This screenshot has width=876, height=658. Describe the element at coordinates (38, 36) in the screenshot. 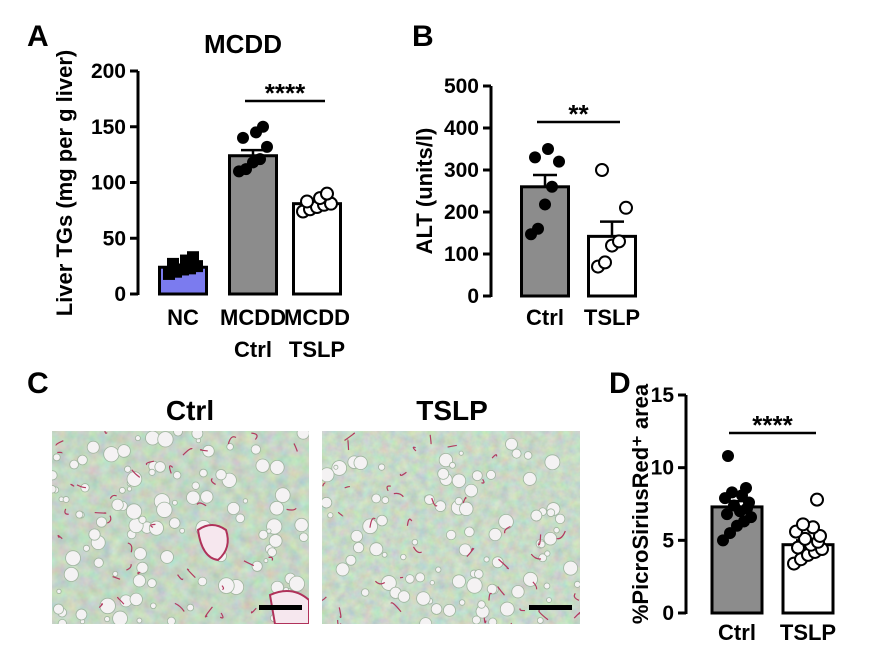

I see `panel-letter-a: A` at that location.